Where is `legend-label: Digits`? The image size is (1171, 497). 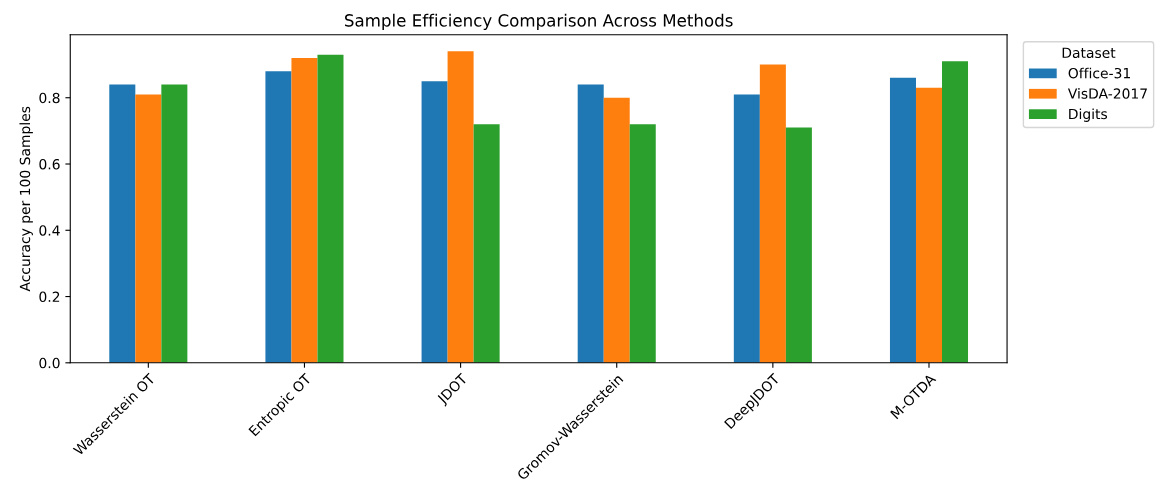 legend-label: Digits is located at coordinates (1088, 115).